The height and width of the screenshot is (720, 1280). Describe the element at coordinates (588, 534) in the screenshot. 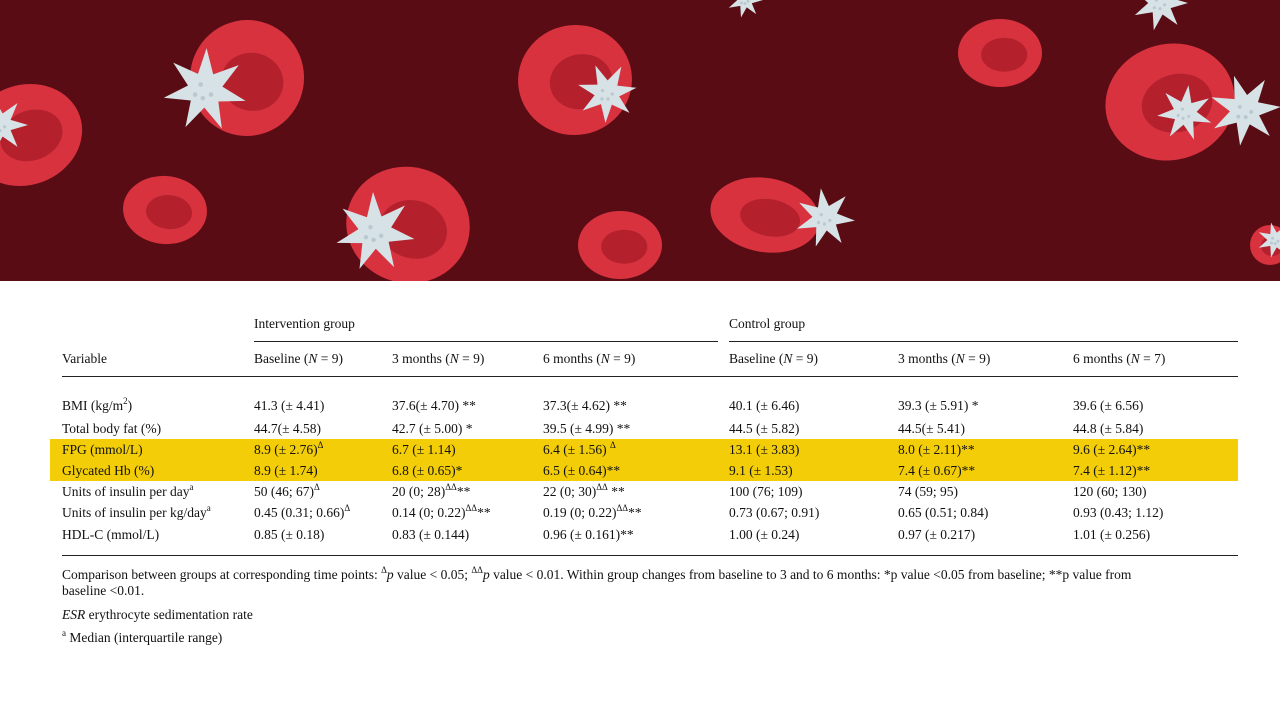

I see `table-cell: 0.96 (± 0.161)**` at that location.